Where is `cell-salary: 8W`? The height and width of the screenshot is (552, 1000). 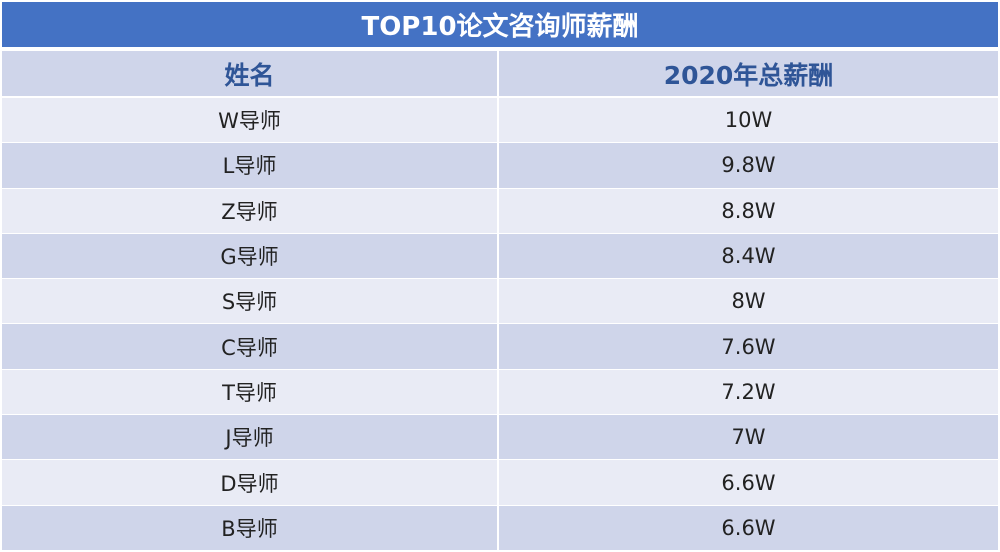
cell-salary: 8W is located at coordinates (748, 301).